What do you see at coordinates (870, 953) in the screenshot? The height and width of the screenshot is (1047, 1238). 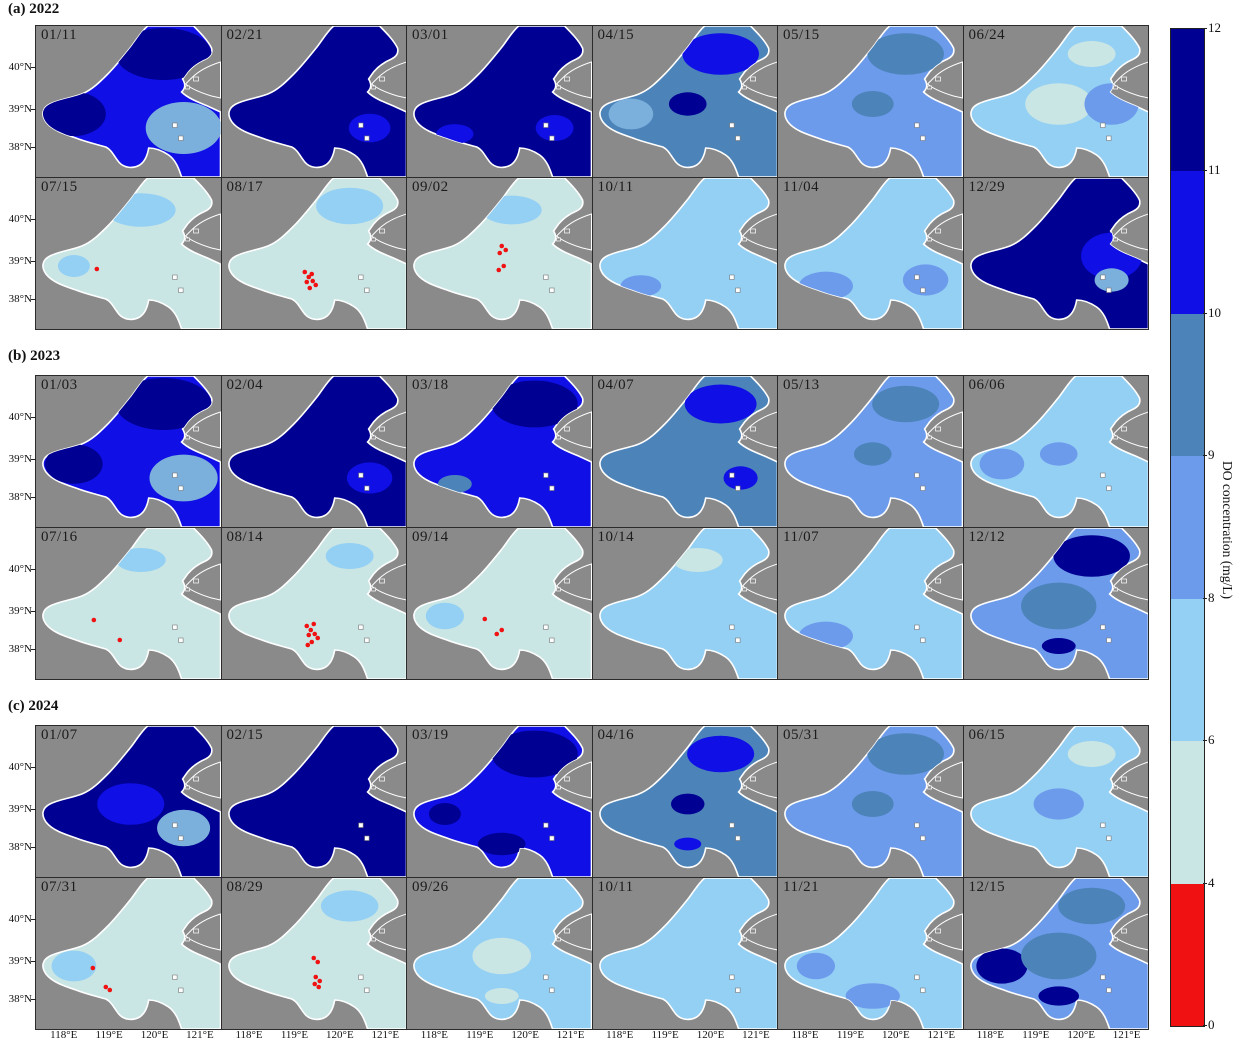 I see `map-panel: 11/21` at bounding box center [870, 953].